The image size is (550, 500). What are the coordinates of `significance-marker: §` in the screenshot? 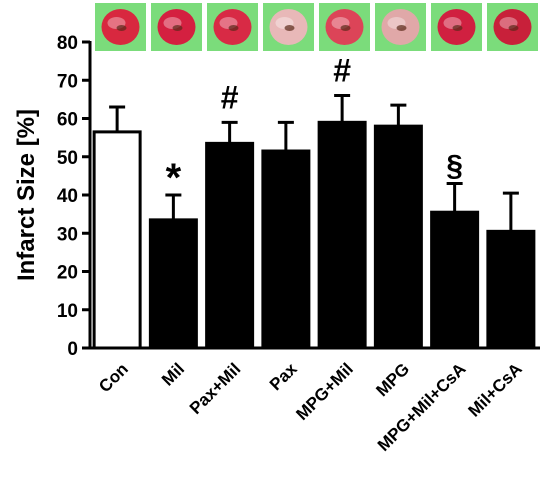 It's located at (454, 166).